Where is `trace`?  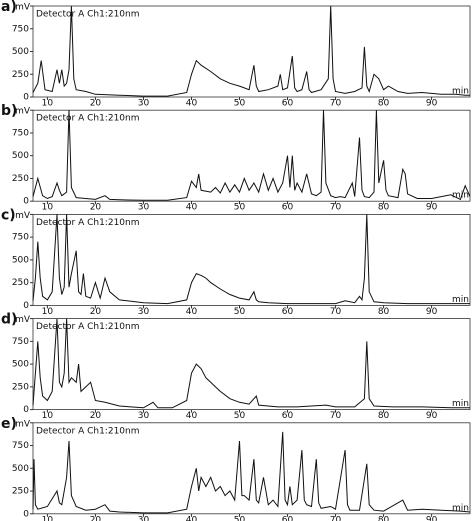 trace is located at coordinates (251, 472).